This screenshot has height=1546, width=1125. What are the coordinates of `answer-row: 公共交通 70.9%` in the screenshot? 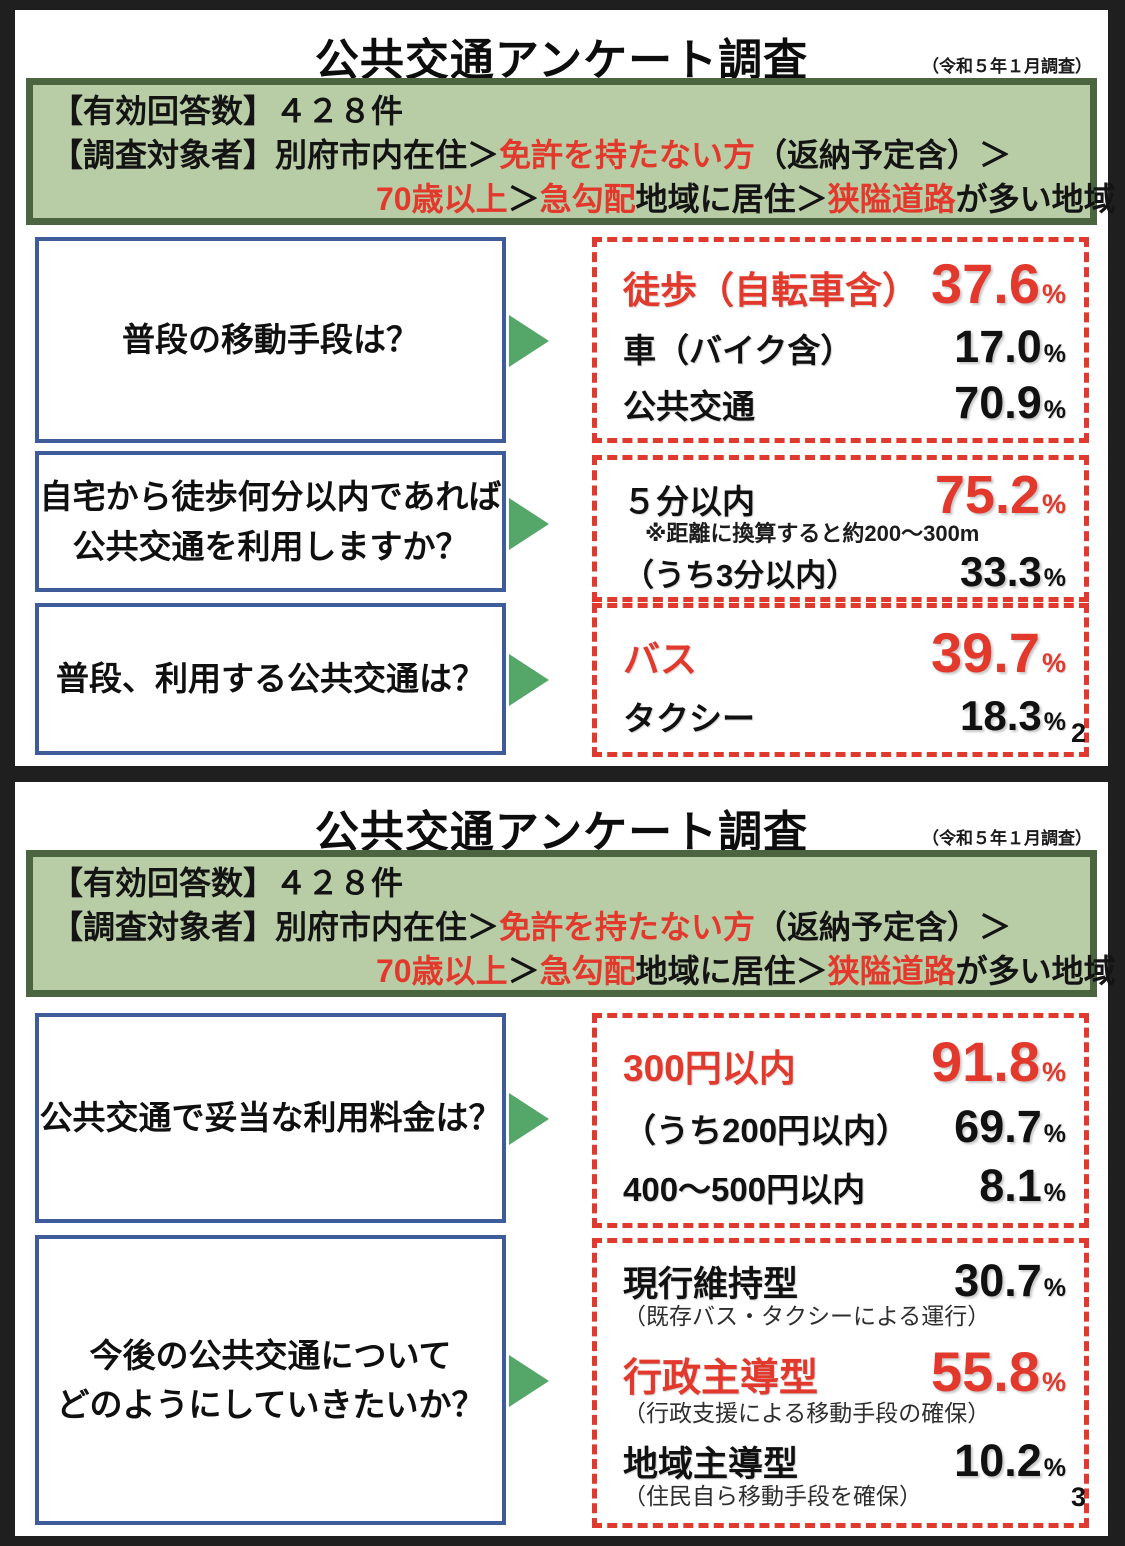 It's located at (840, 403).